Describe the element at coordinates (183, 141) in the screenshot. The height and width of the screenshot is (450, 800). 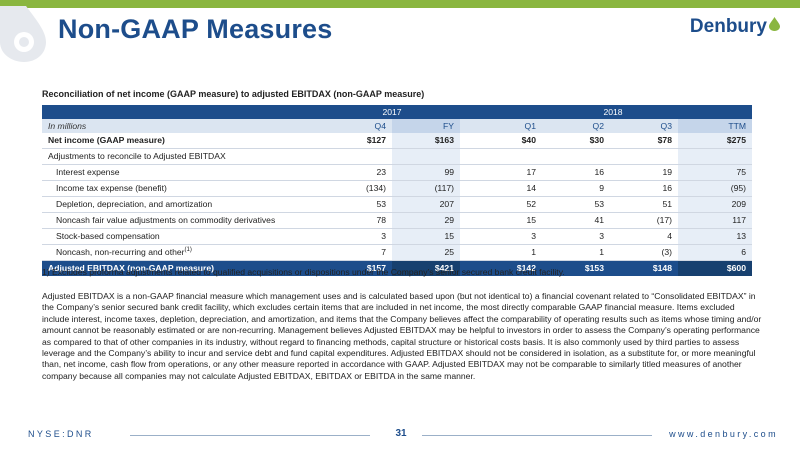
I see `row-label: Net income (GAAP measure)` at that location.